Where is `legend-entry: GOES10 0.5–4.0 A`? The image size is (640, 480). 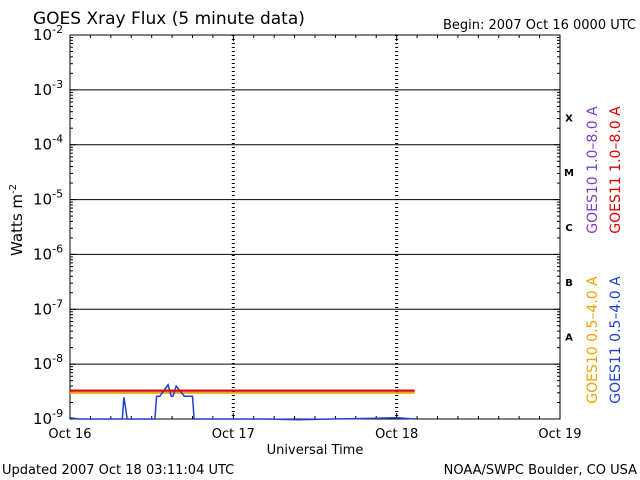
legend-entry: GOES10 0.5–4.0 A is located at coordinates (593, 340).